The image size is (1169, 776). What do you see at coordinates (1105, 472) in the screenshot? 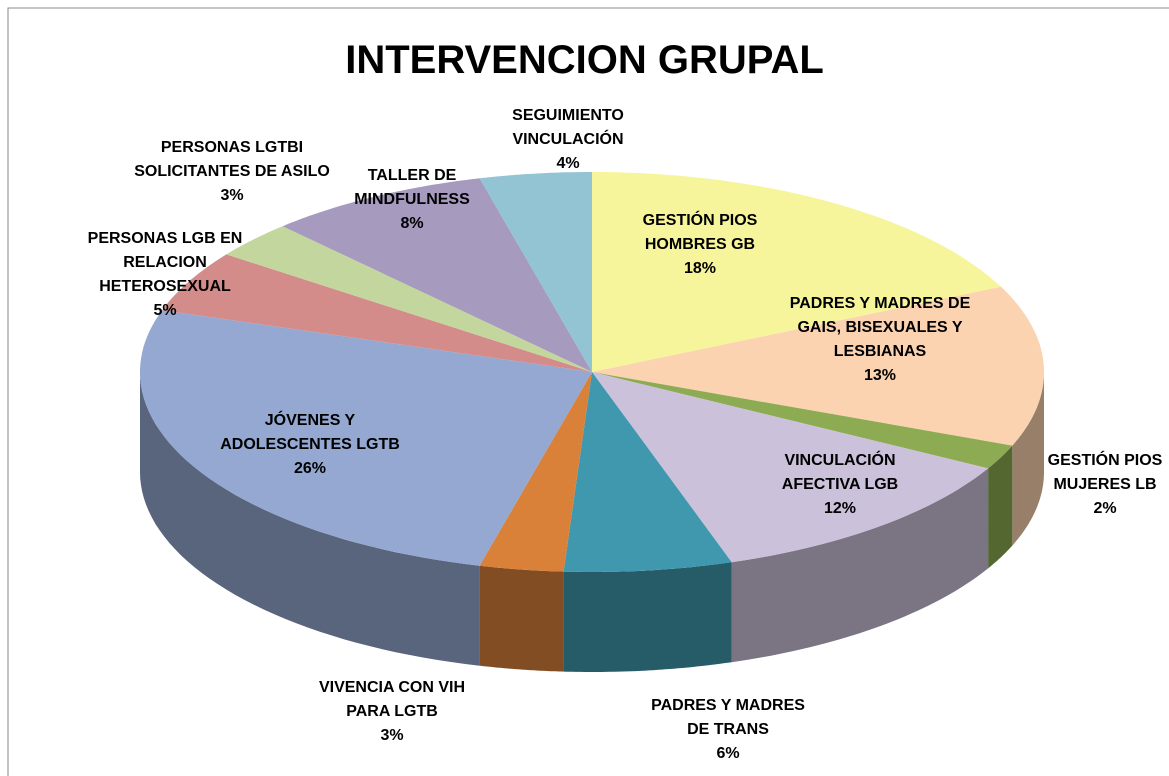
I see `category-label: GESTIÓN PIOS MUJERES LB` at bounding box center [1105, 472].